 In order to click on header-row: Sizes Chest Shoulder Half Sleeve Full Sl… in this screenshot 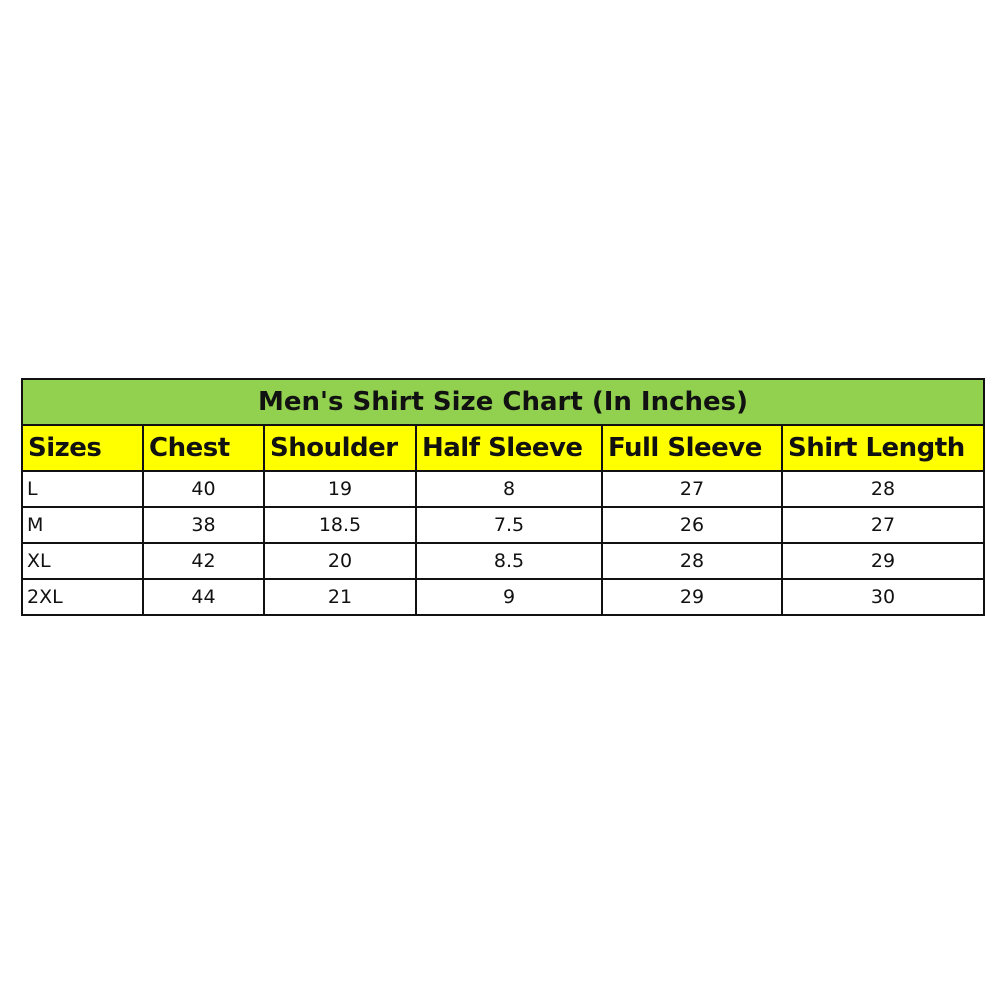, I will do `click(503, 448)`.